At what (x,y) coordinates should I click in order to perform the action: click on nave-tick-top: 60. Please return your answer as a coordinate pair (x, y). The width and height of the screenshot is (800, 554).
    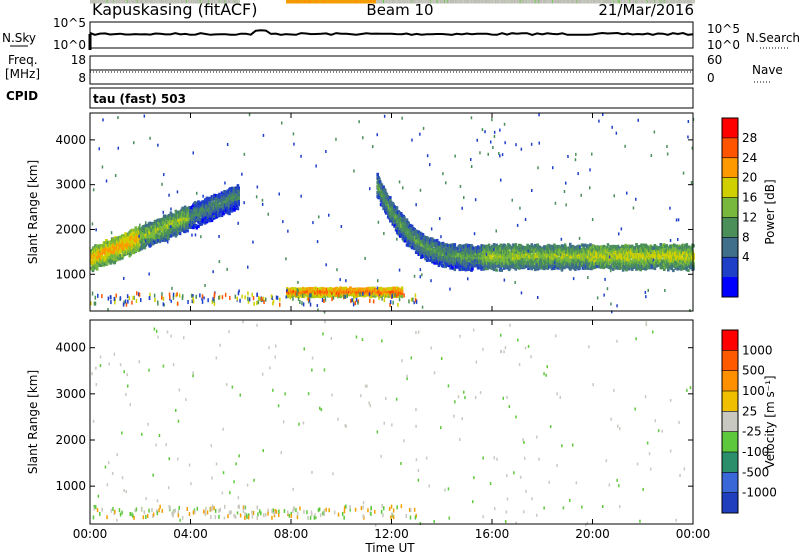
    Looking at the image, I should click on (714, 60).